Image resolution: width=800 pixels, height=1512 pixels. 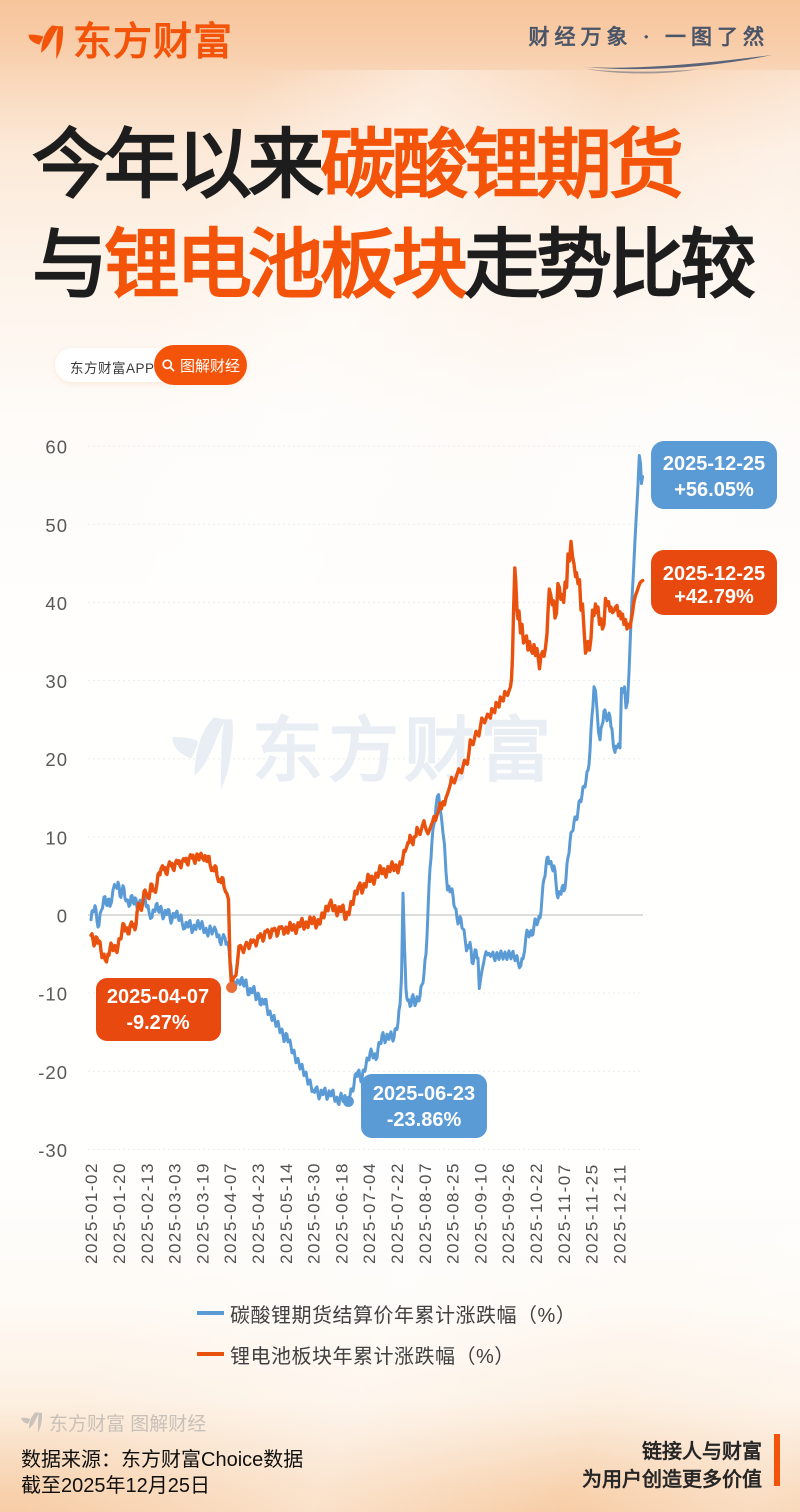 What do you see at coordinates (56, 603) in the screenshot?
I see `svg-text: 40` at bounding box center [56, 603].